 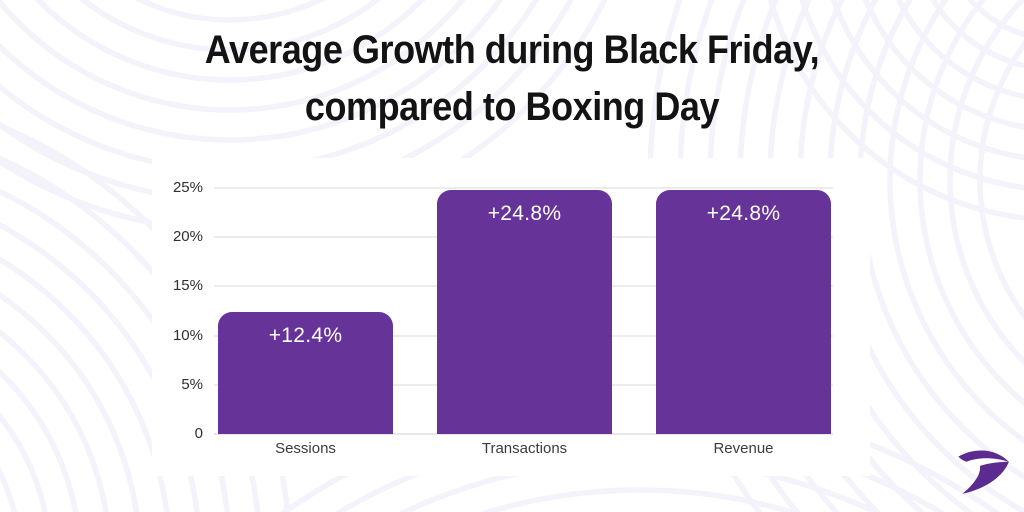 I want to click on x-category-label: Revenue, so click(x=743, y=448).